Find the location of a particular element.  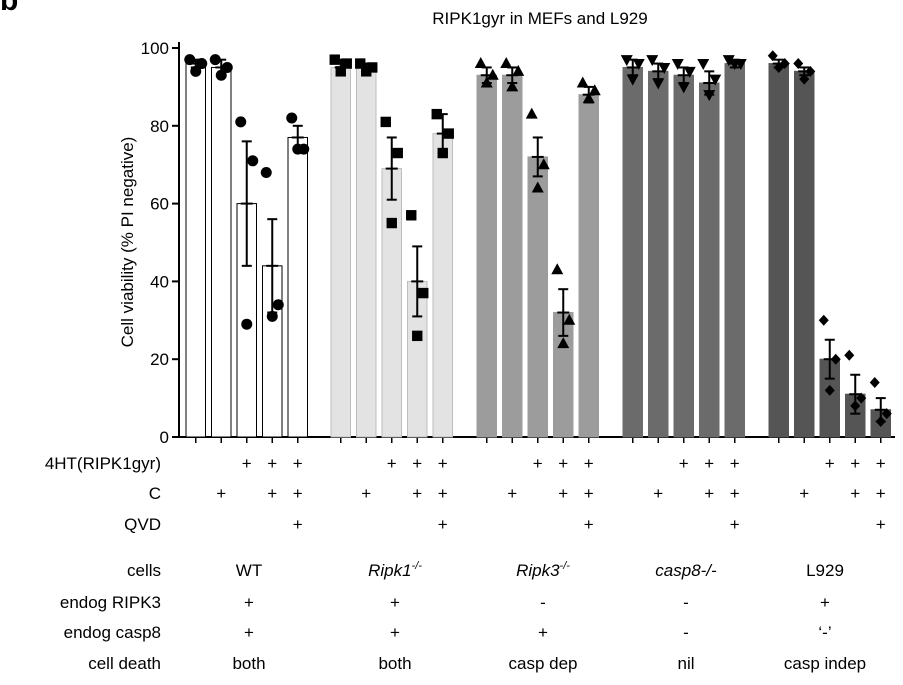

y-tick-label: 0 is located at coordinates (164, 437).